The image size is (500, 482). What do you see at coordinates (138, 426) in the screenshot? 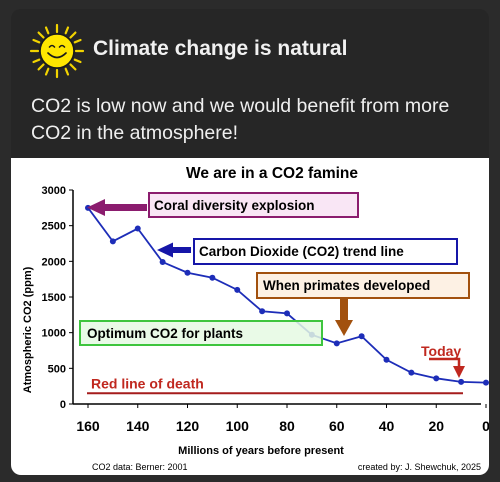
I see `x-tick-label: 140` at bounding box center [138, 426].